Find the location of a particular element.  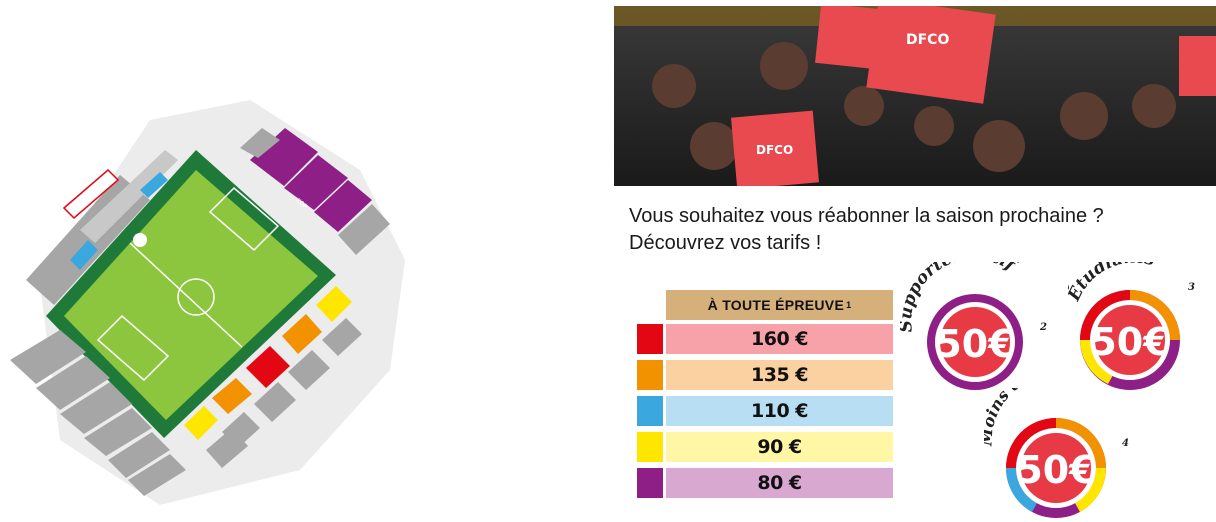

stand-west is located at coordinates (102, 227).